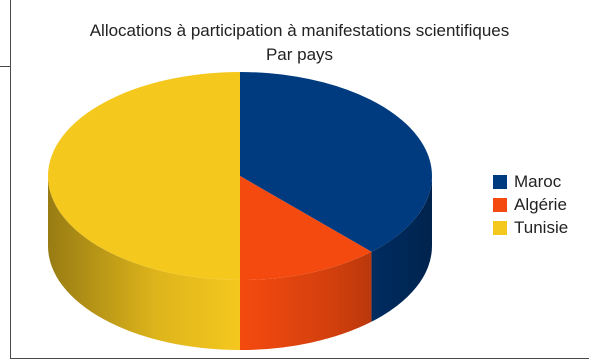 The width and height of the screenshot is (591, 362). Describe the element at coordinates (299, 54) in the screenshot. I see `chart-subtitle: Par pays` at that location.